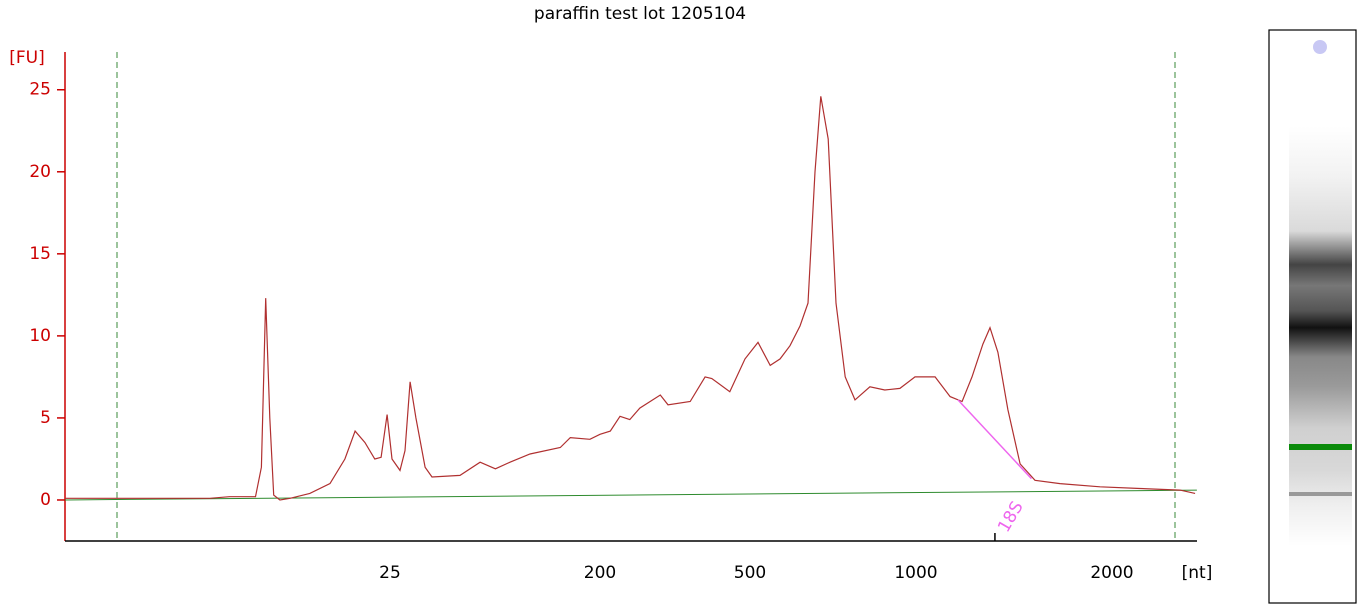  Describe the element at coordinates (40, 172) in the screenshot. I see `y-tick-label: 20` at that location.